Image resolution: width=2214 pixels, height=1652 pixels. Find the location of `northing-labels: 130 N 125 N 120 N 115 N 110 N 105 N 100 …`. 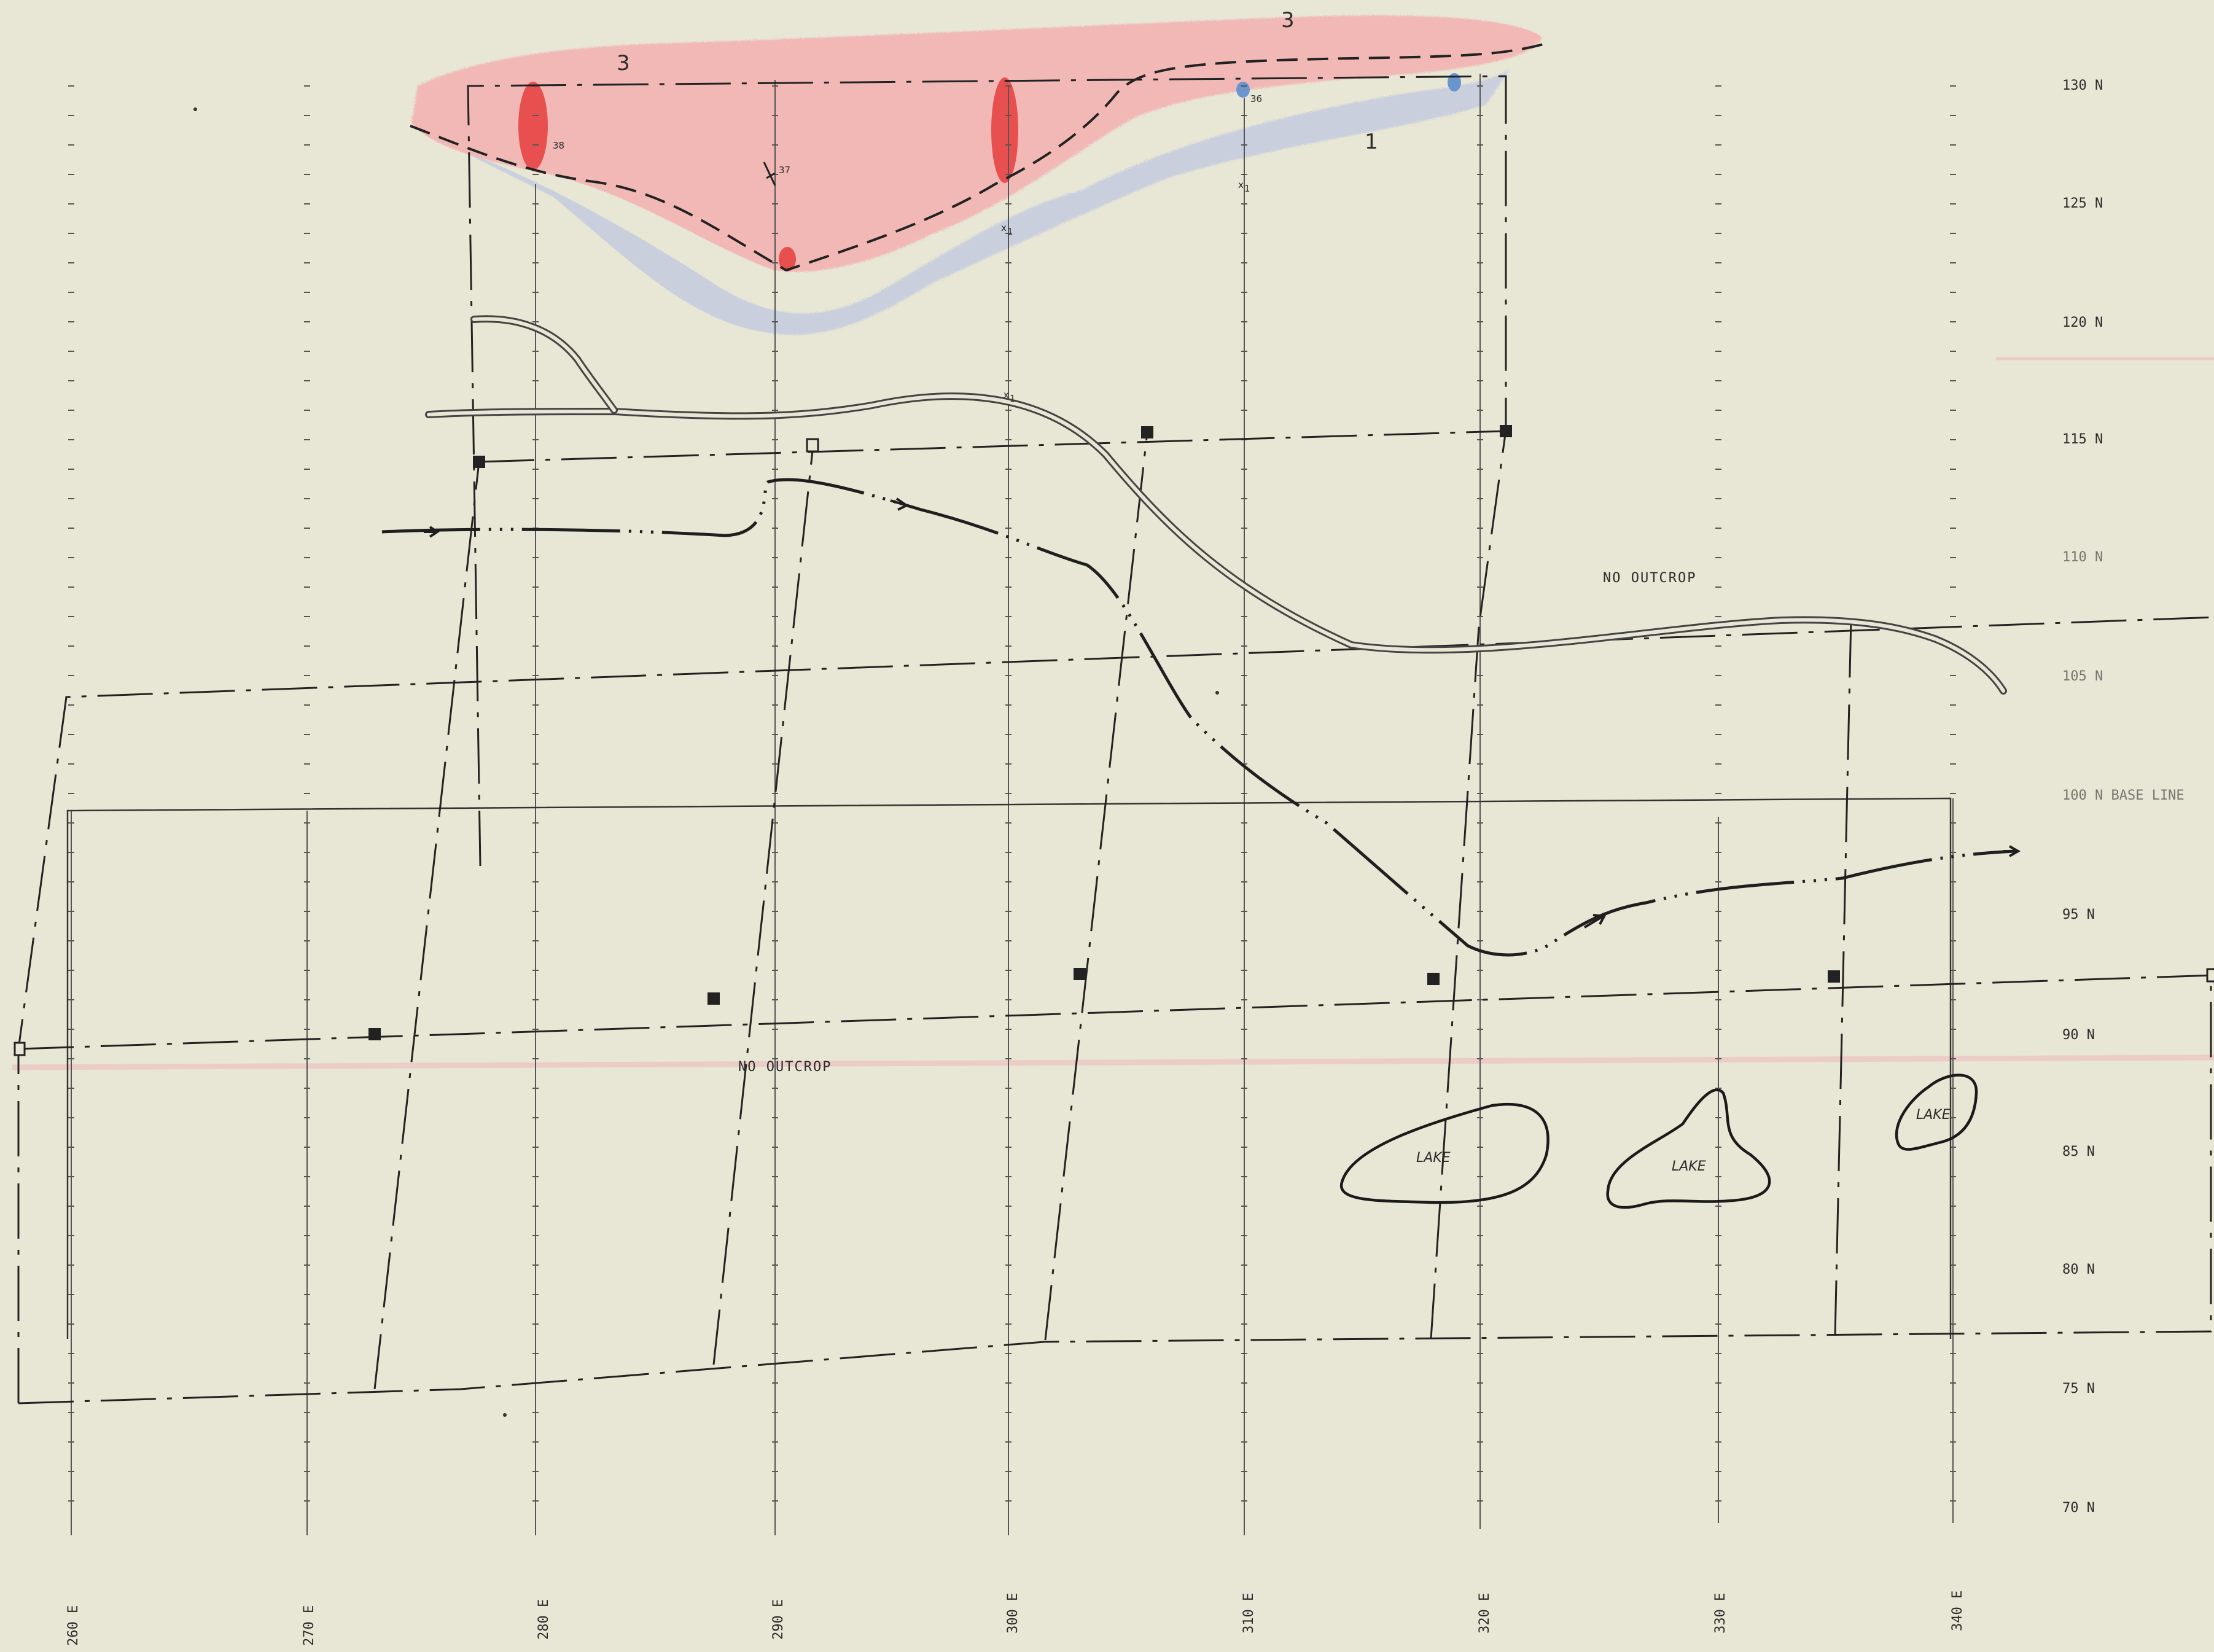

northing-labels: 130 N 125 N 120 N 115 N 110 N 105 N 100 … is located at coordinates (2123, 797).